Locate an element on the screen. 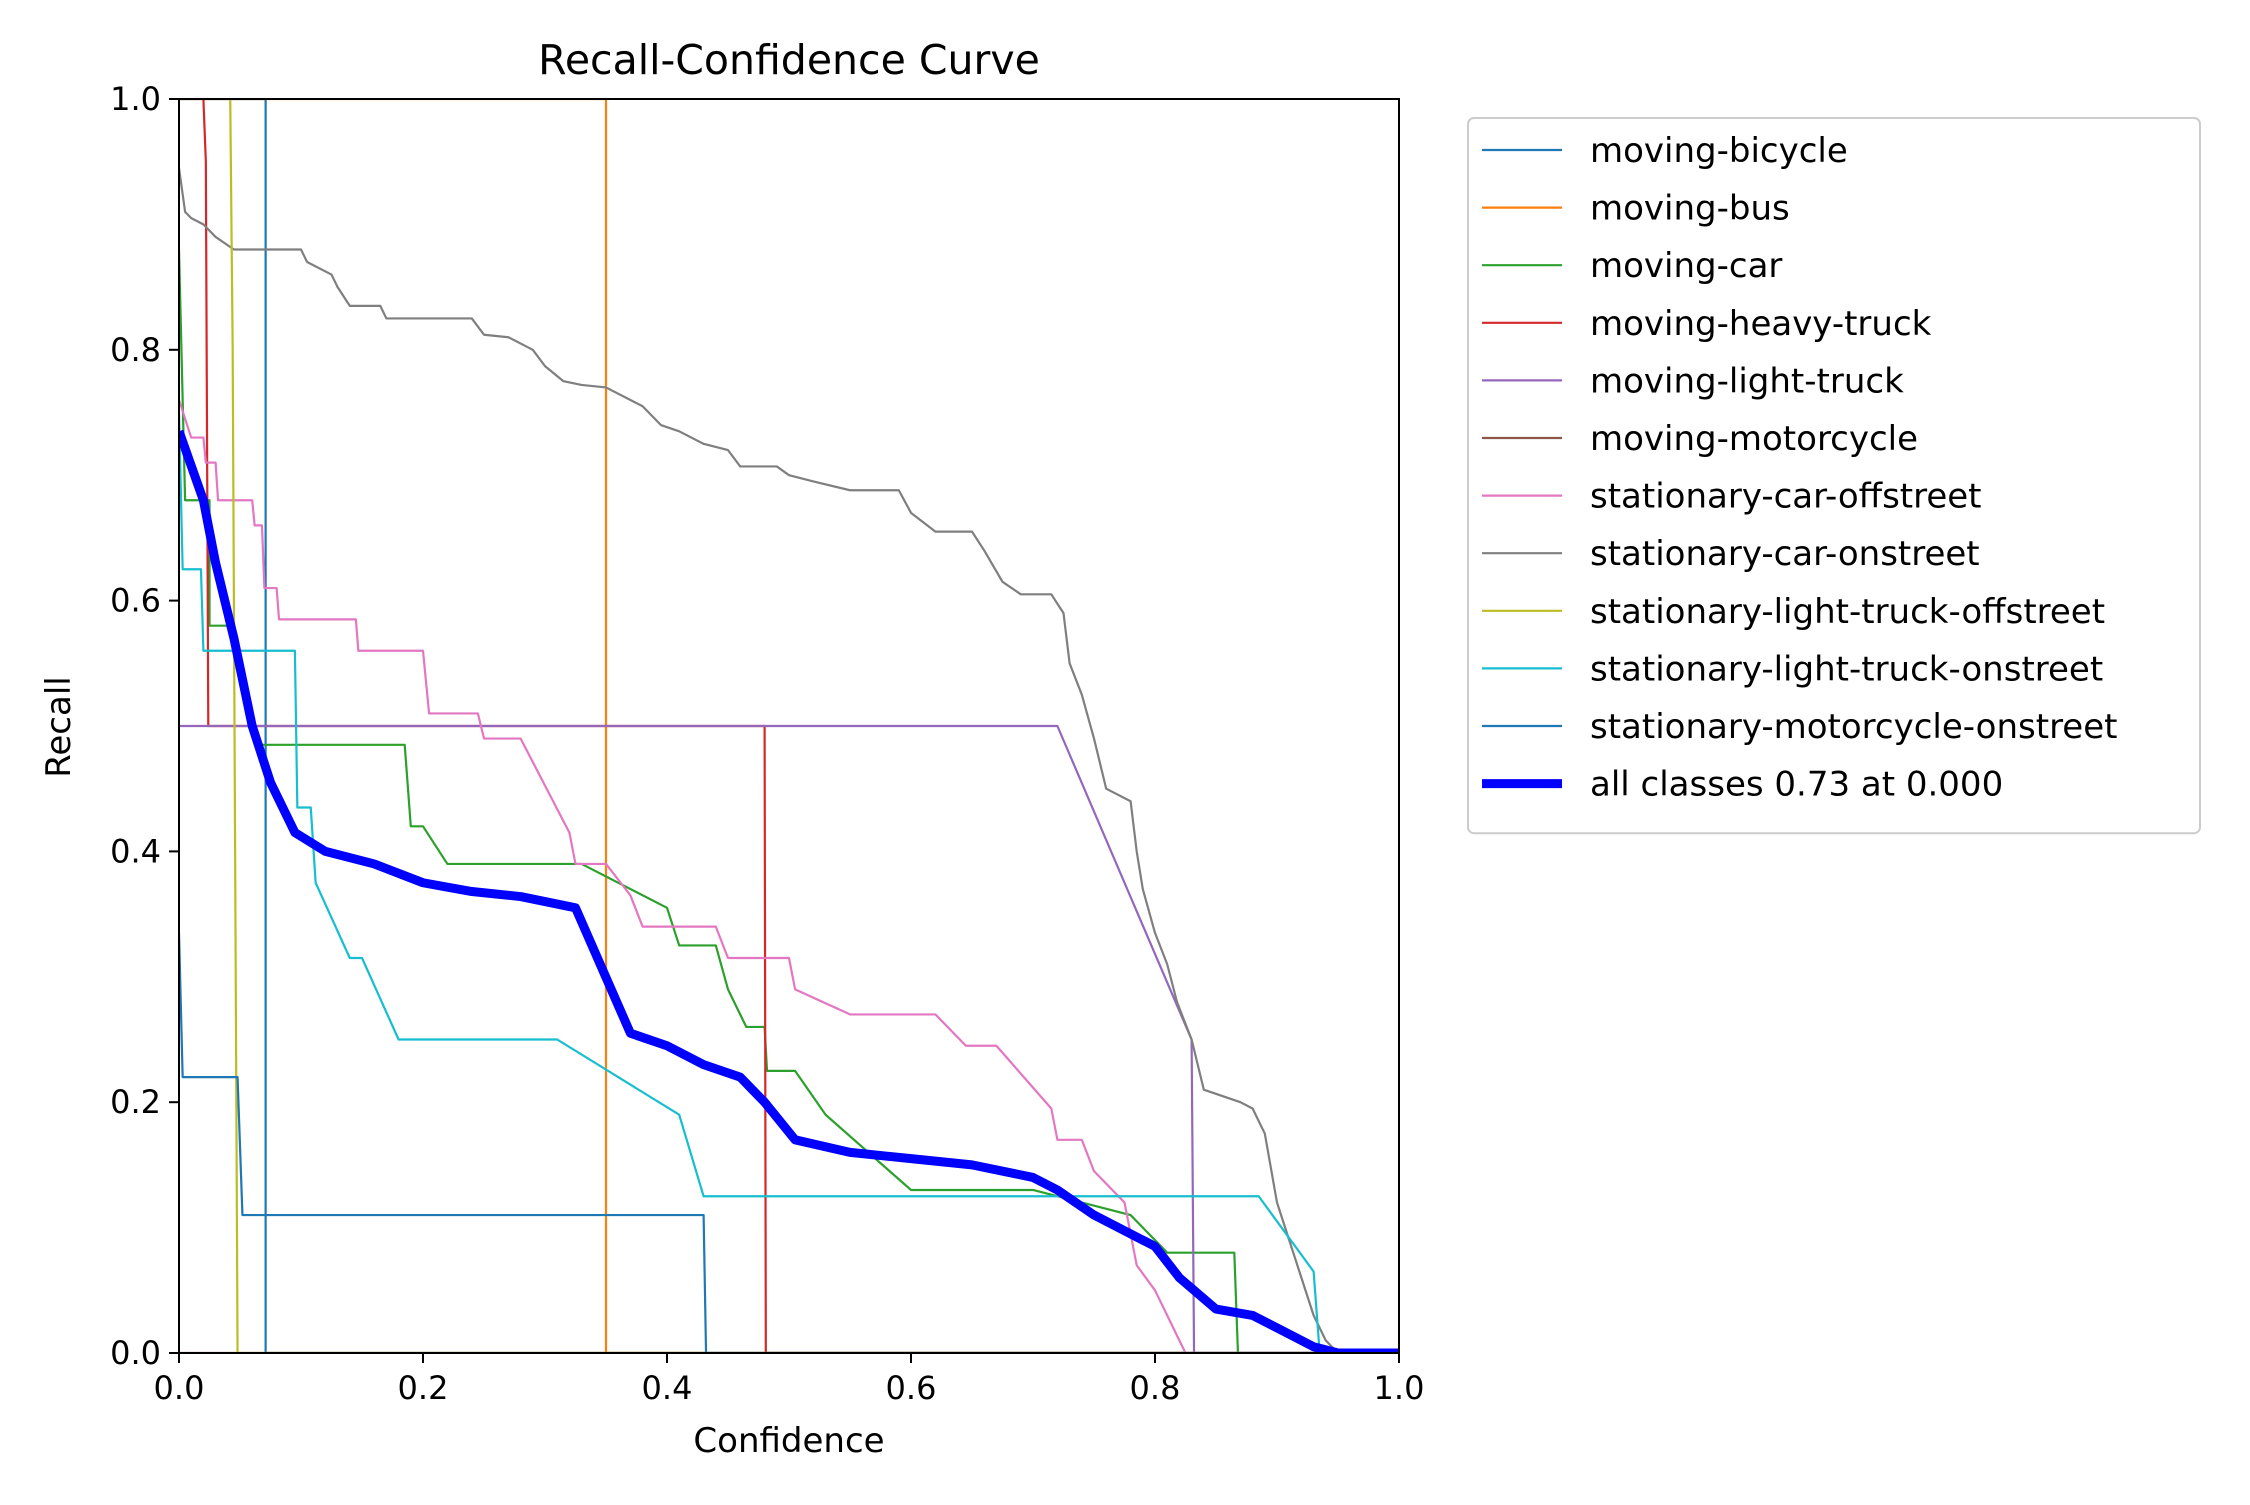  legend-label: all classes 0.73 at 0.000 is located at coordinates (1796, 785).